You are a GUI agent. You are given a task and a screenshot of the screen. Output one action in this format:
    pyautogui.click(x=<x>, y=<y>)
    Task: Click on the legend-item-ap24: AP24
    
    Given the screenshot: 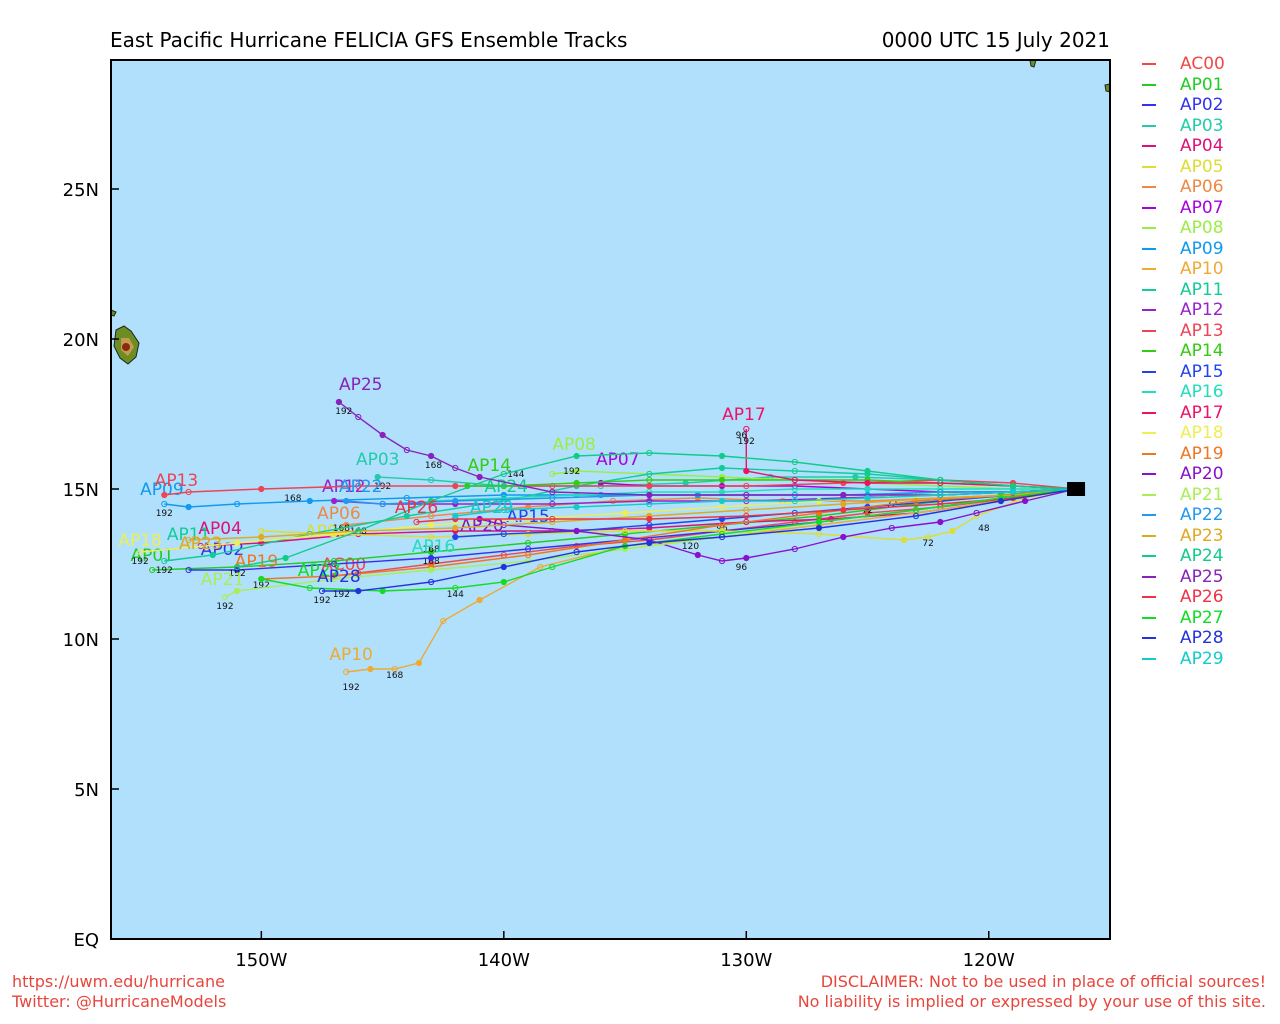 What is the action you would take?
    pyautogui.click(x=1207, y=556)
    